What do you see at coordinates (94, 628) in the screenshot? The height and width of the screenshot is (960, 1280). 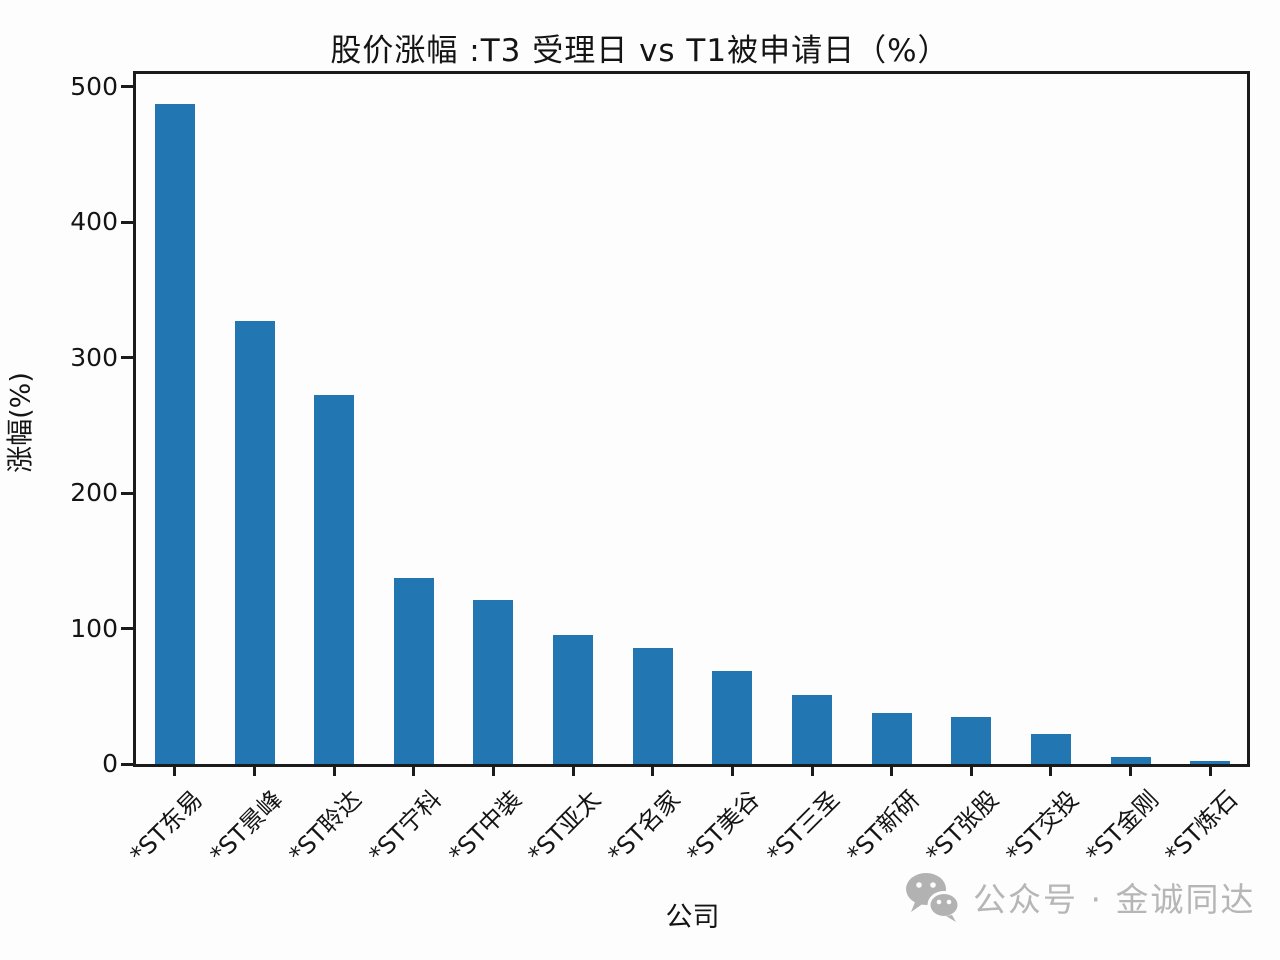 I see `y-tick-label: 100` at bounding box center [94, 628].